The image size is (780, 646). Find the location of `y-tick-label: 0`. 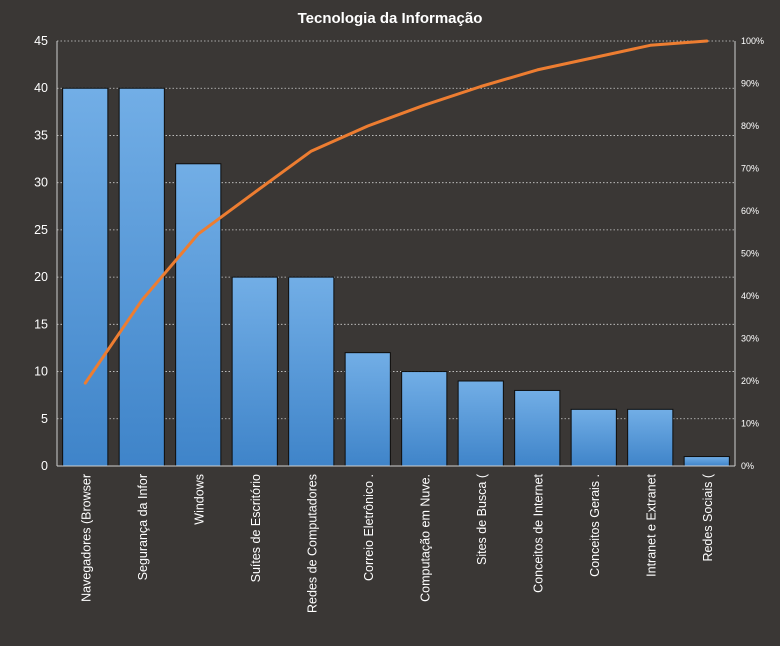

y-tick-label: 0 is located at coordinates (44, 466).